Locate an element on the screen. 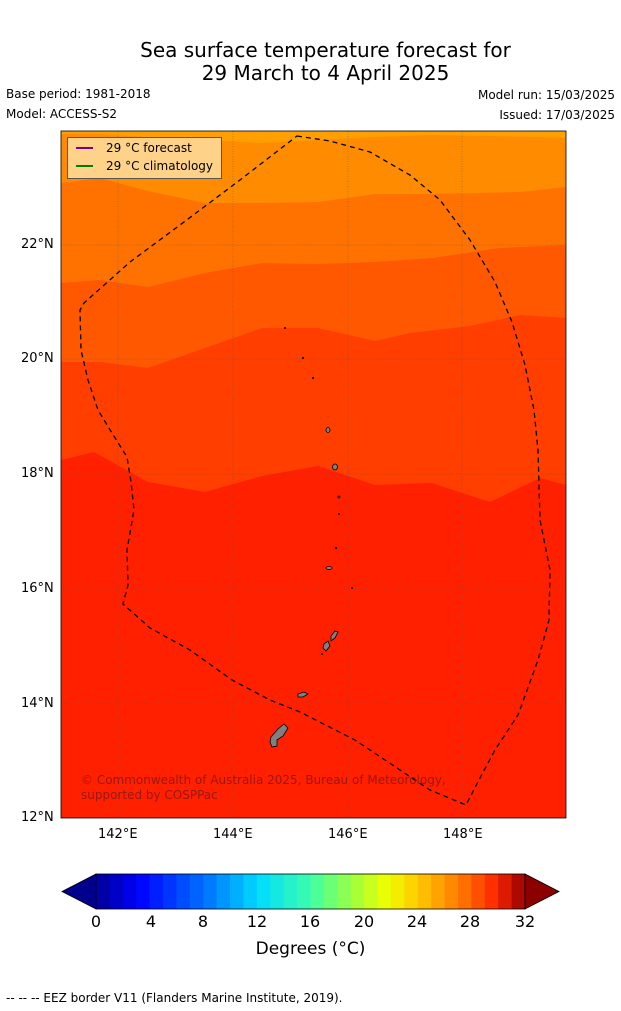 The width and height of the screenshot is (621, 1011). issued-date: Issued: 17/03/2025 is located at coordinates (557, 115).